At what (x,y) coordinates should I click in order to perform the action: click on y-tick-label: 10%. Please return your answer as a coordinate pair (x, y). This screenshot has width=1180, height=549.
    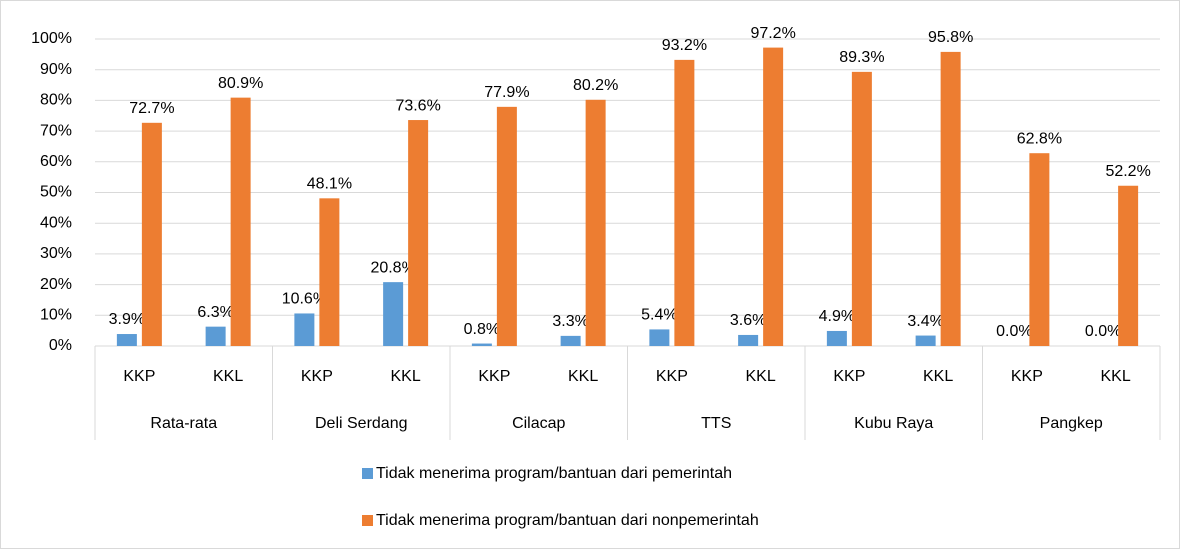
    Looking at the image, I should click on (56, 315).